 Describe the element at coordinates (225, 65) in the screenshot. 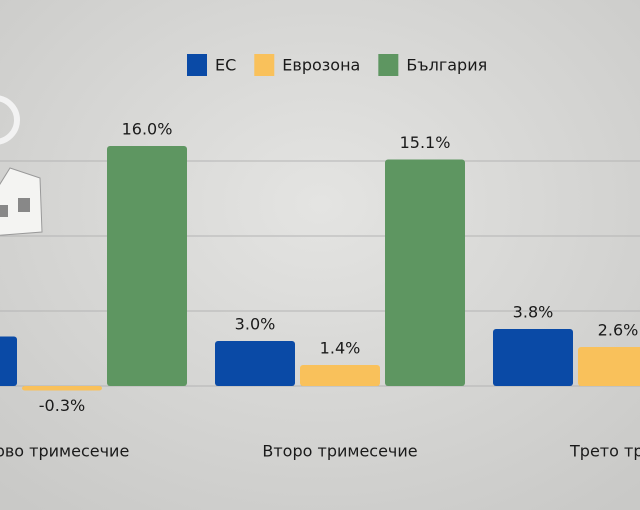

I see `legend-label: ЕС` at that location.